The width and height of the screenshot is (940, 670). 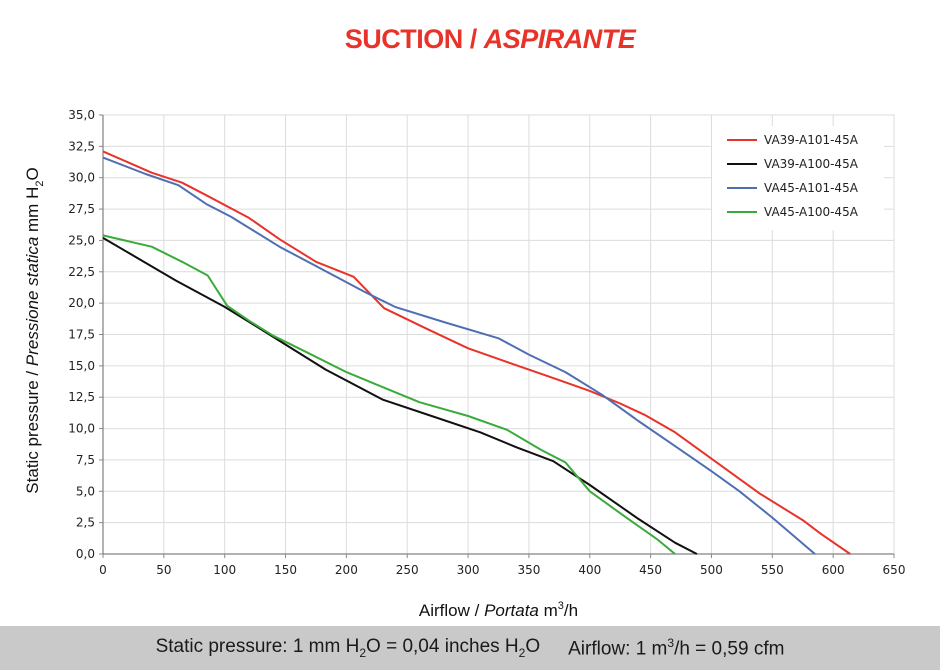 I want to click on y-tick-label: 17,5, so click(x=81, y=335).